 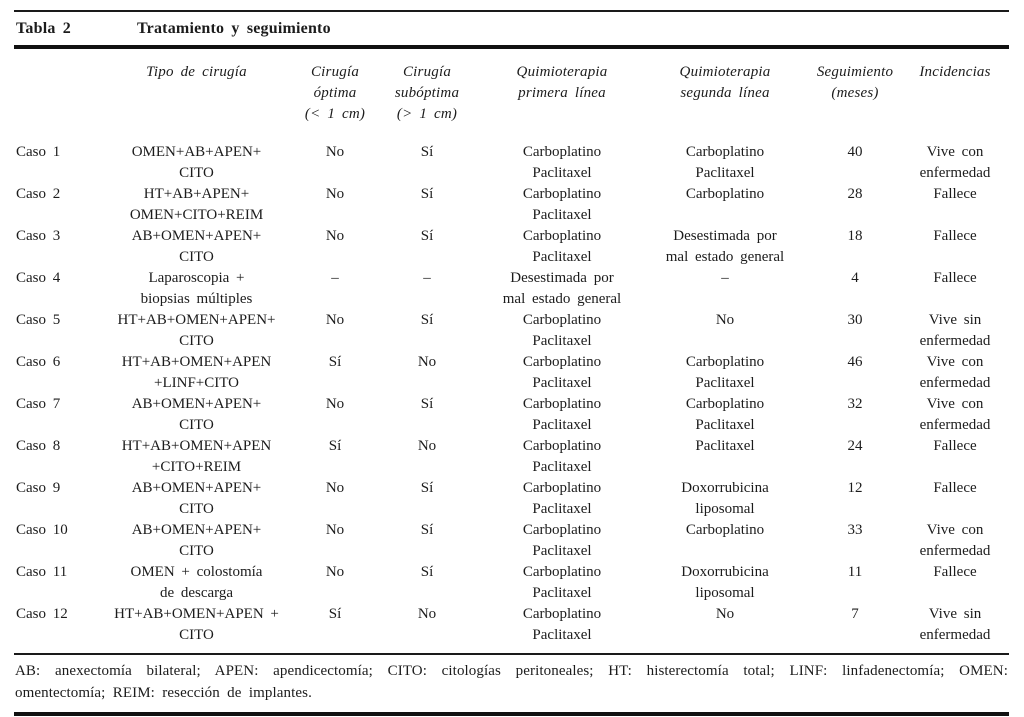 What do you see at coordinates (855, 488) in the screenshot?
I see `cell-seguimiento-meses: 12` at bounding box center [855, 488].